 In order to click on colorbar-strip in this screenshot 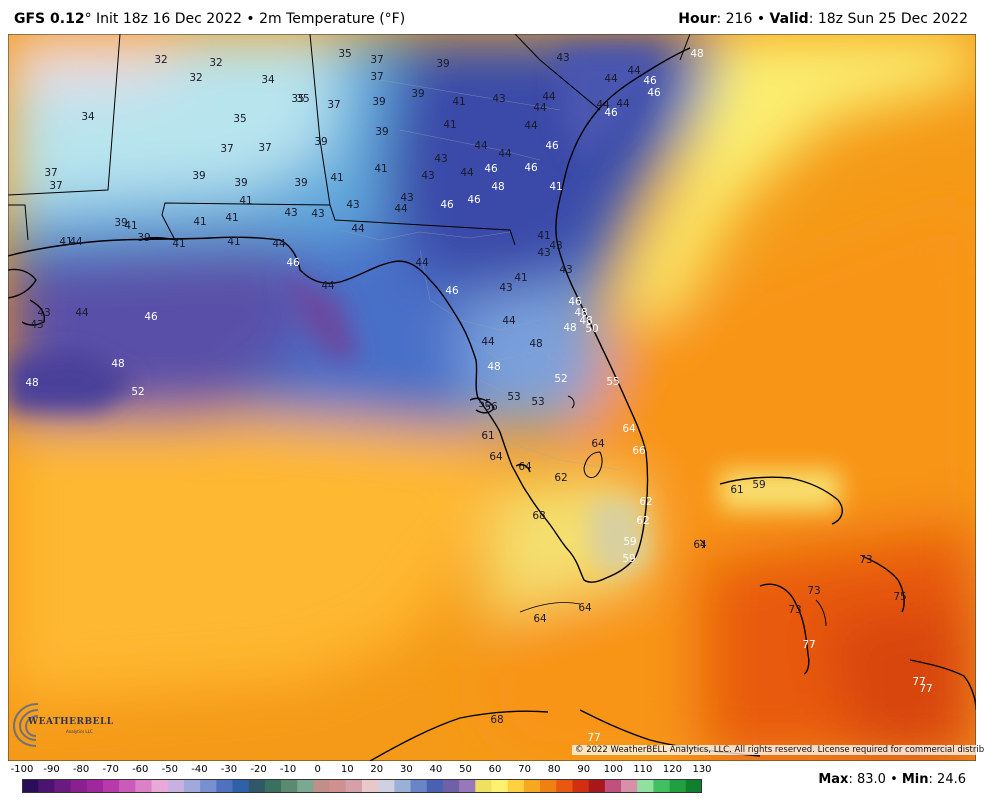, I will do `click(362, 786)`.